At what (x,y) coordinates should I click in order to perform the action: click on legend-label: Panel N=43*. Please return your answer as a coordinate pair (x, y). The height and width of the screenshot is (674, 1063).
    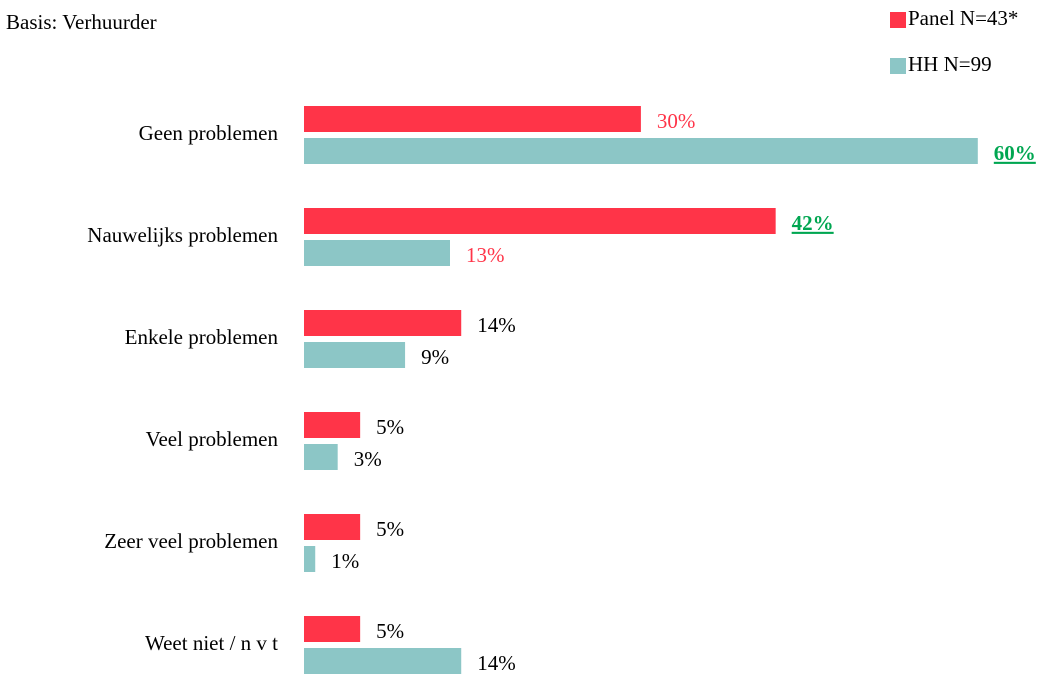
    Looking at the image, I should click on (963, 18).